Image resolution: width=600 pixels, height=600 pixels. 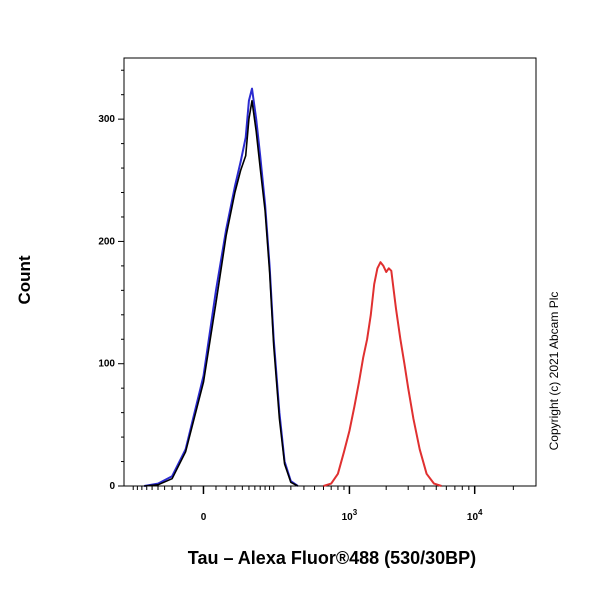 I want to click on x-tick-label: 10⁴, so click(x=475, y=515).